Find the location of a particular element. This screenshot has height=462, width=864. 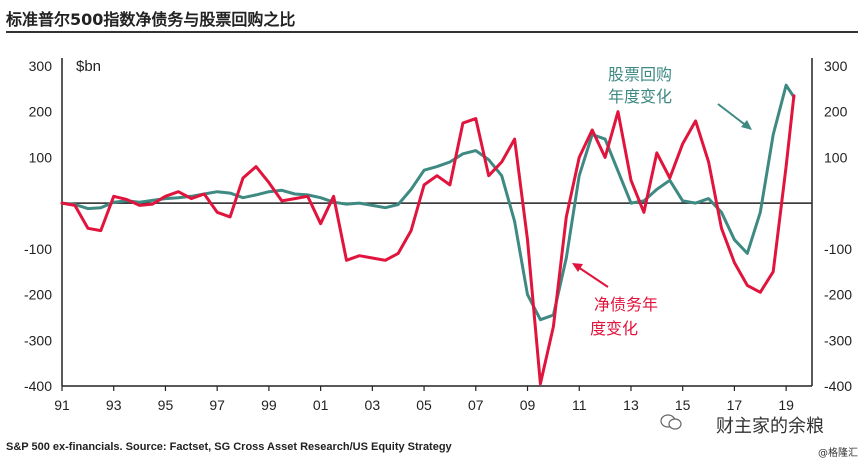

y-tick-label-right: 300 is located at coordinates (836, 66).